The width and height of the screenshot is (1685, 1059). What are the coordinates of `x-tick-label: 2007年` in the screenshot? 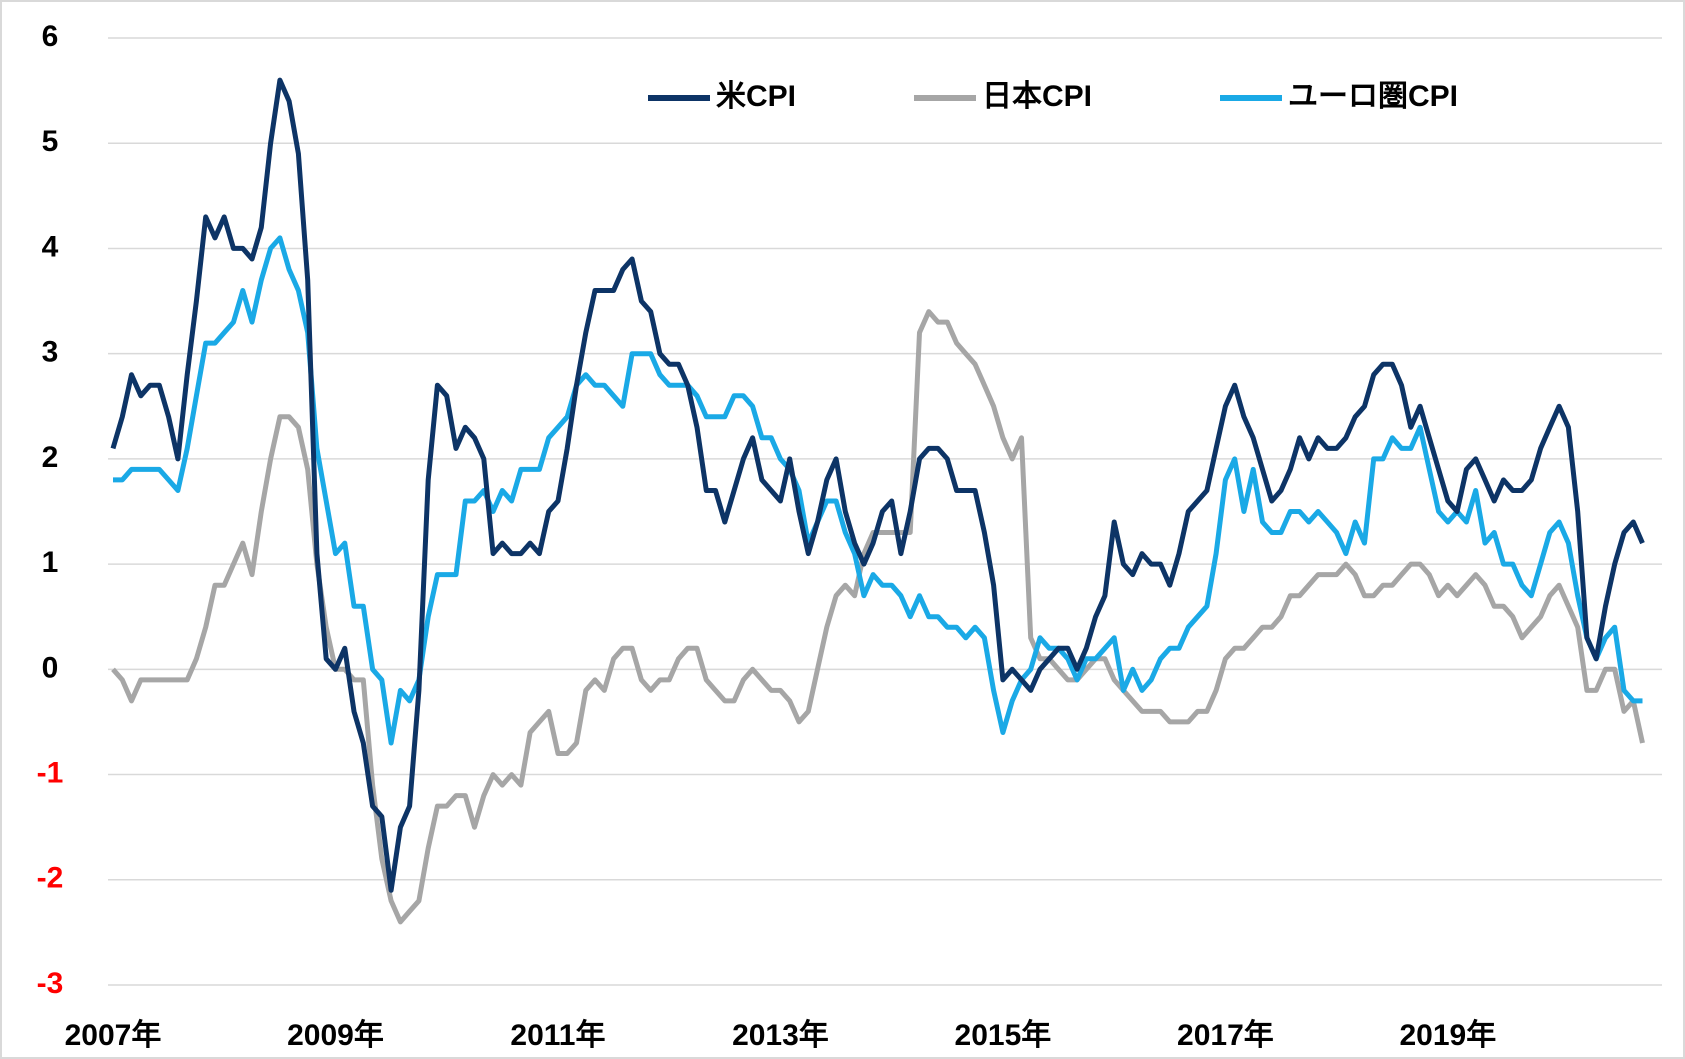 It's located at (113, 1035).